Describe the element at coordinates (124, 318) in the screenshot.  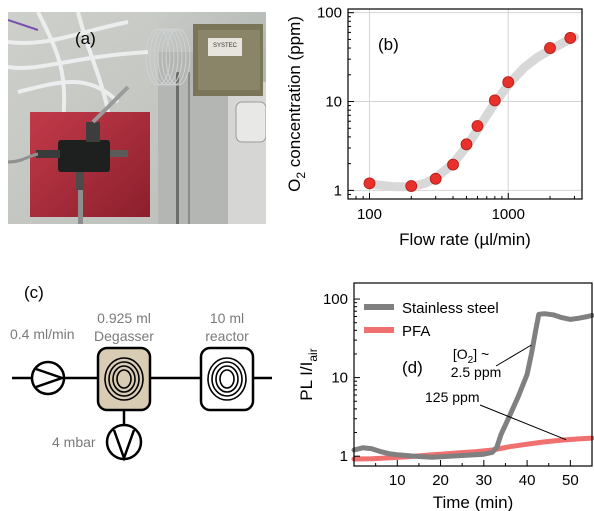
I see `degasser-volume-label: 0.925 ml` at that location.